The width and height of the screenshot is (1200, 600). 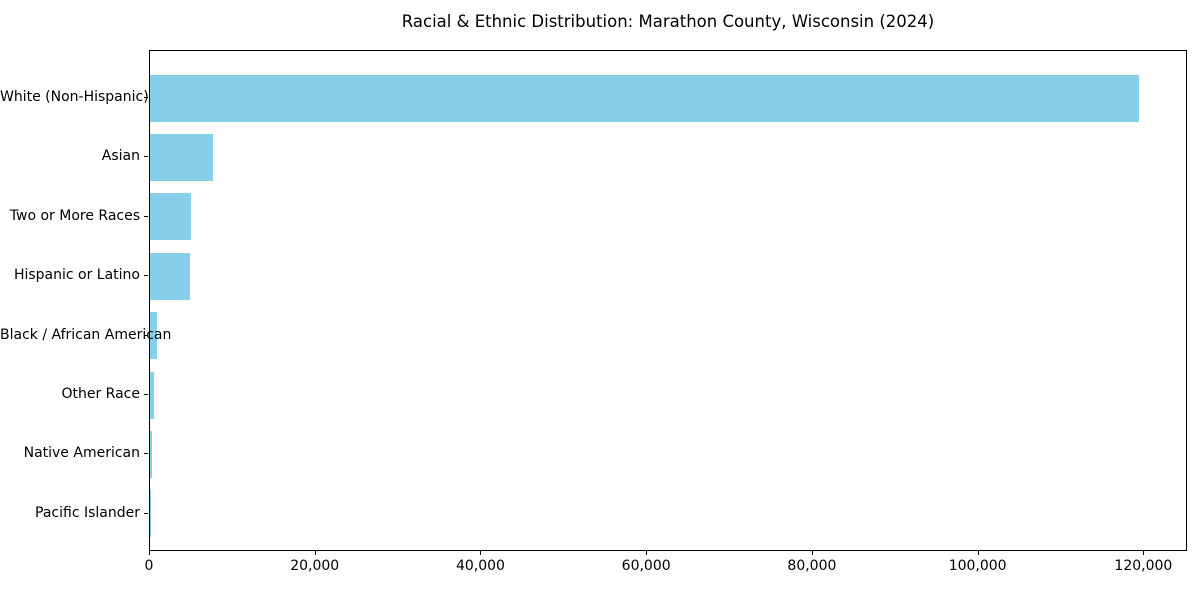 What do you see at coordinates (170, 276) in the screenshot?
I see `bar-hispanic-or-latino` at bounding box center [170, 276].